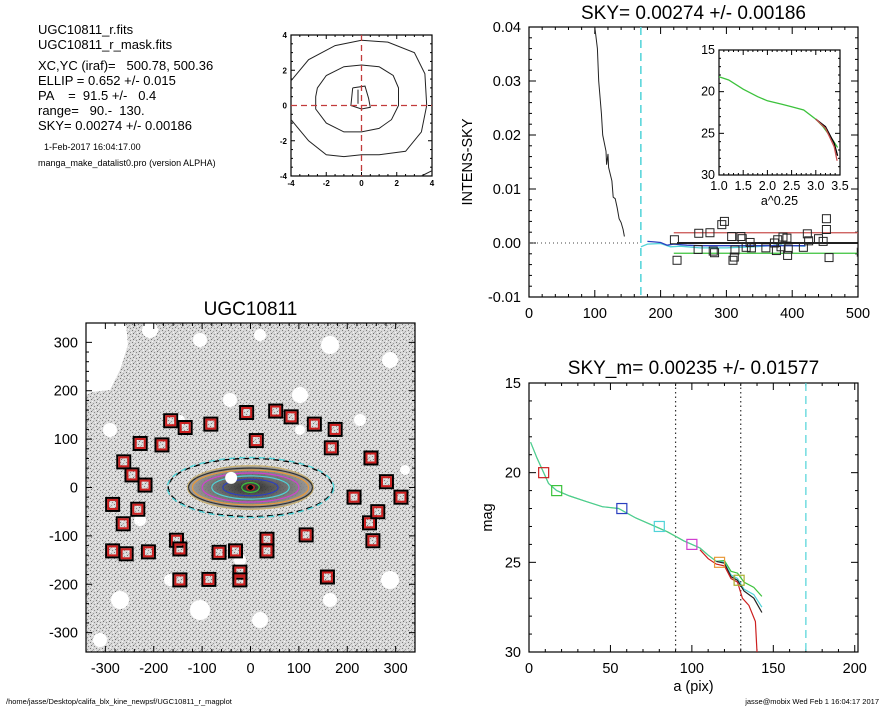  Describe the element at coordinates (773, 669) in the screenshot. I see `x-tick-label: 150` at that location.